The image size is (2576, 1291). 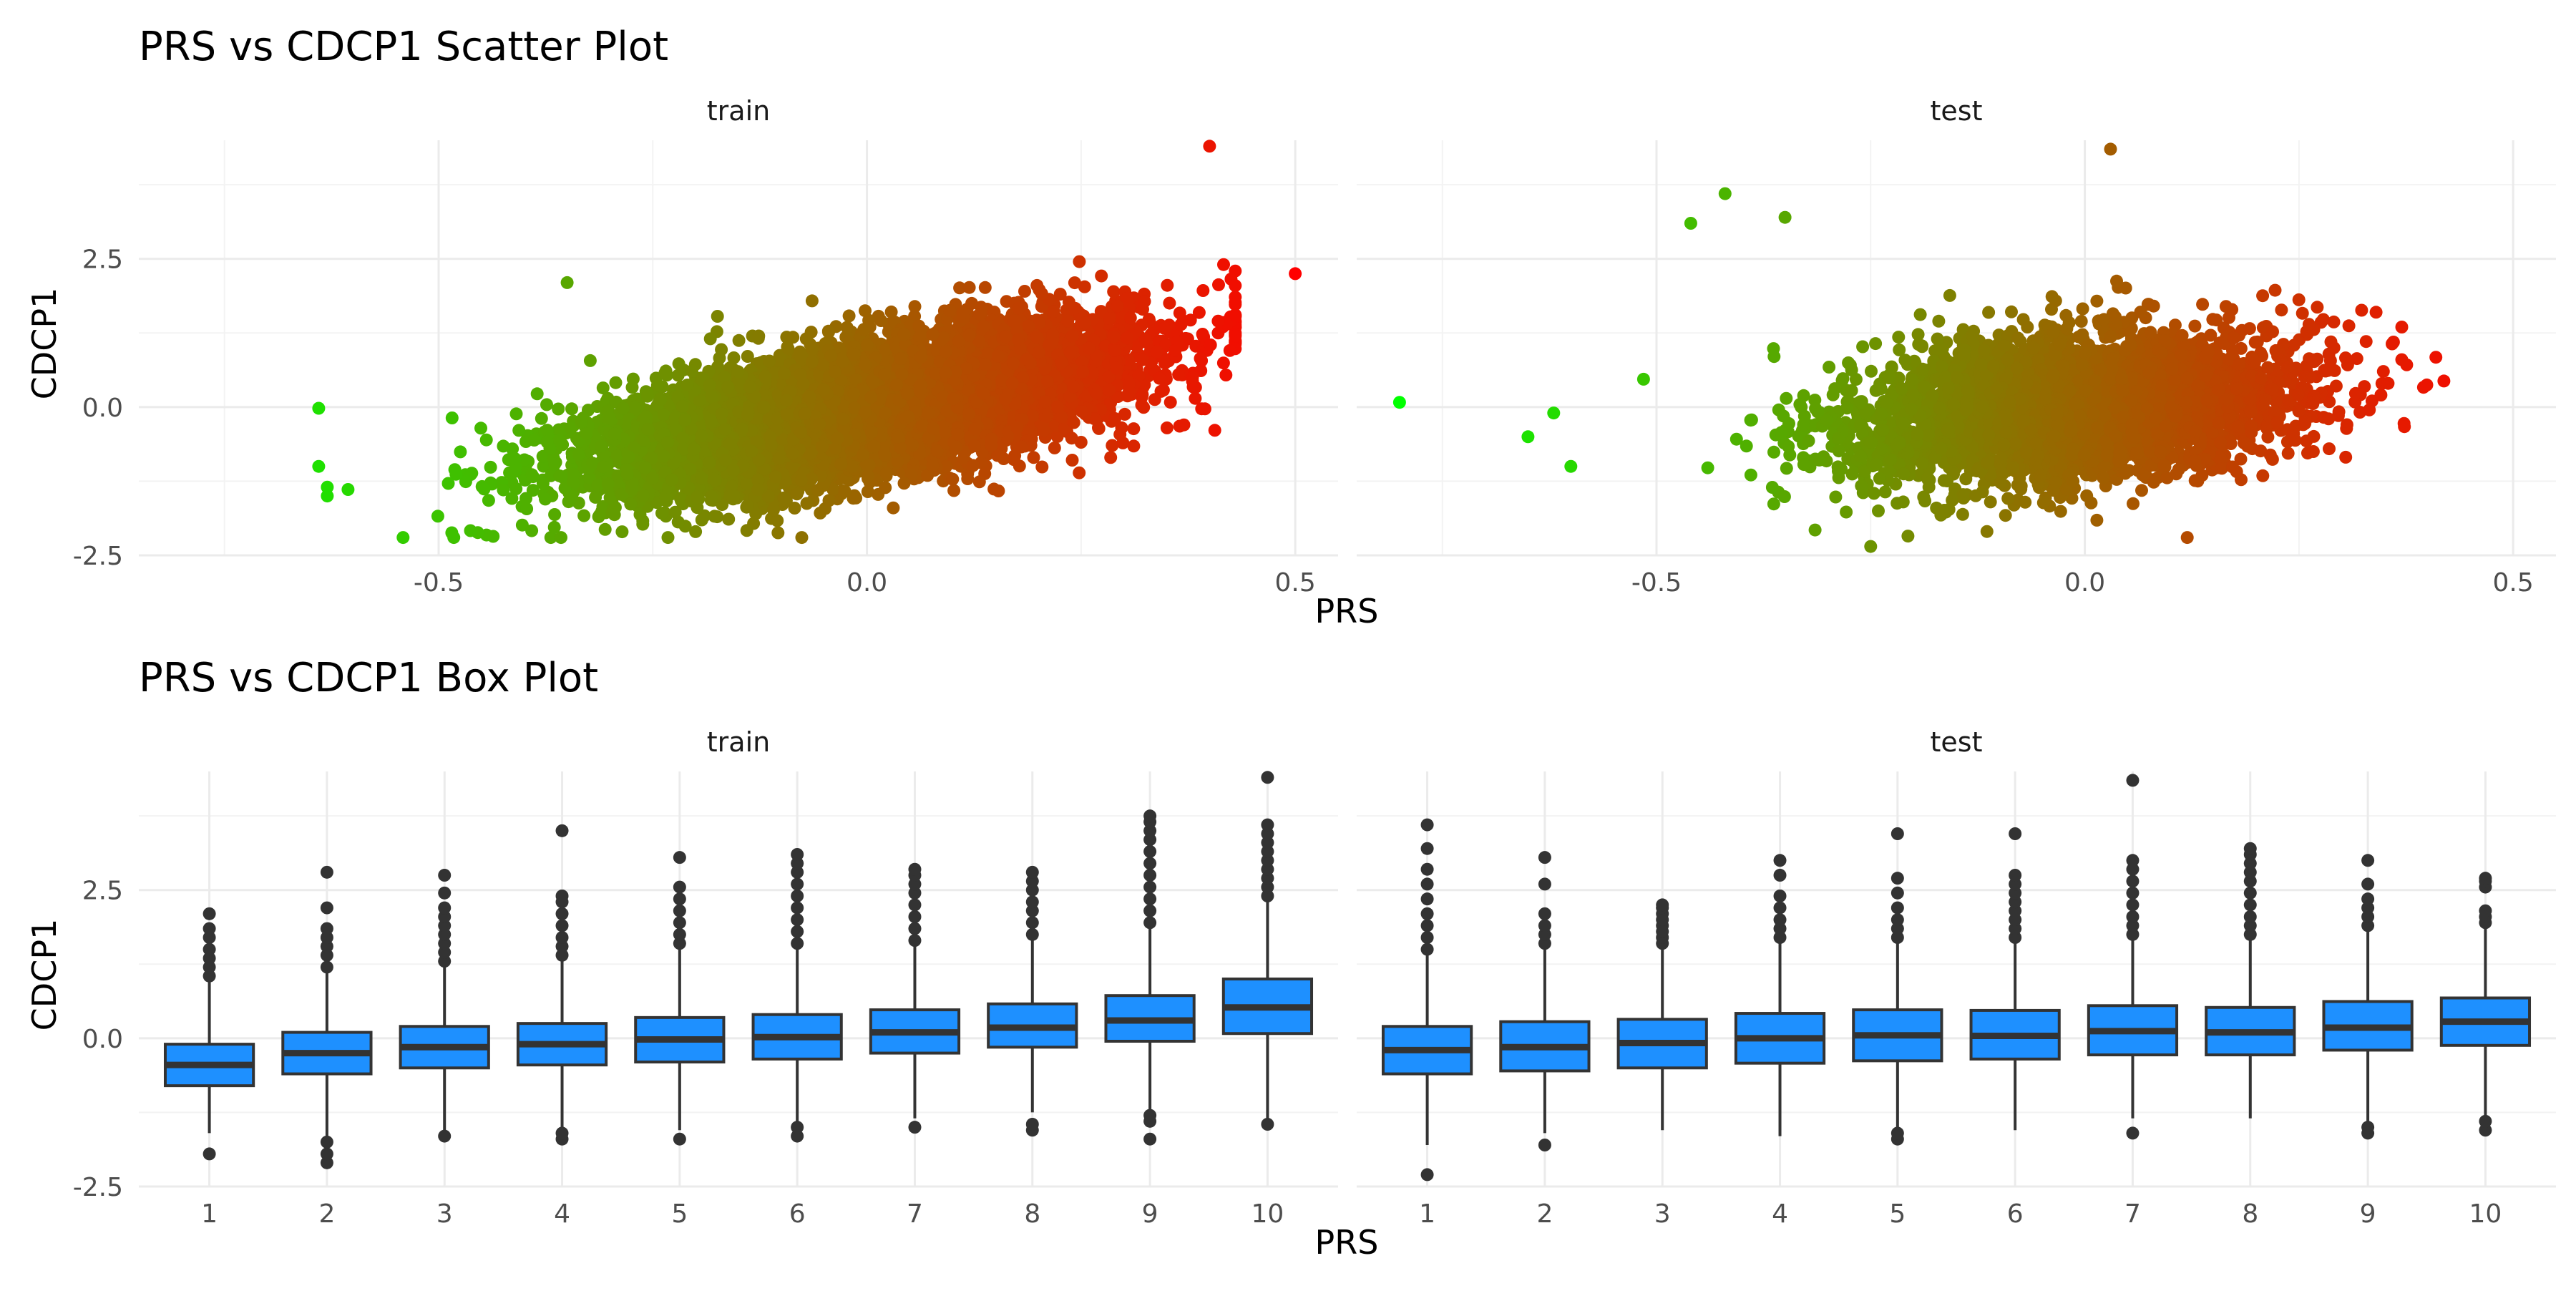 I want to click on box-y-axis-title: CDCP1, so click(x=44, y=975).